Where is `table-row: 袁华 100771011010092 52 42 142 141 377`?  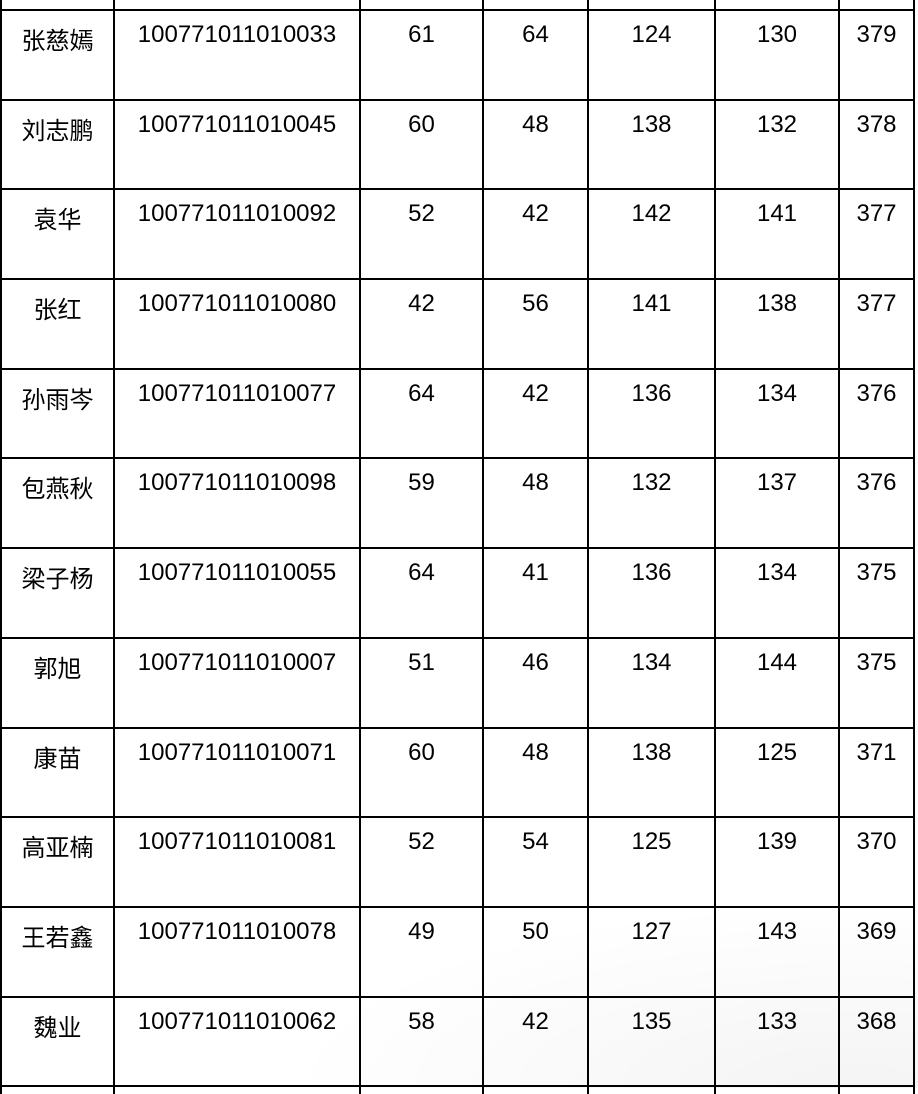 table-row: 袁华 100771011010092 52 42 142 141 377 is located at coordinates (457, 234).